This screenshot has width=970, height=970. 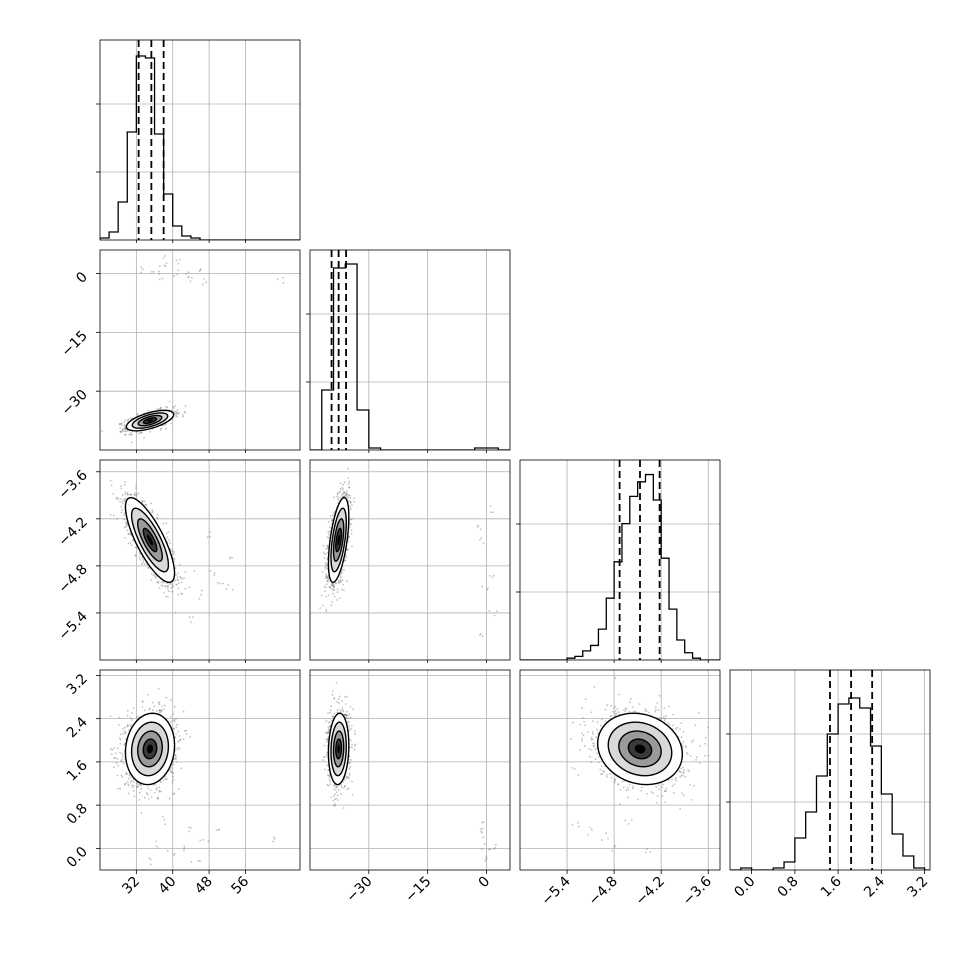 I want to click on y-tick-label: −15, so click(x=75, y=344).